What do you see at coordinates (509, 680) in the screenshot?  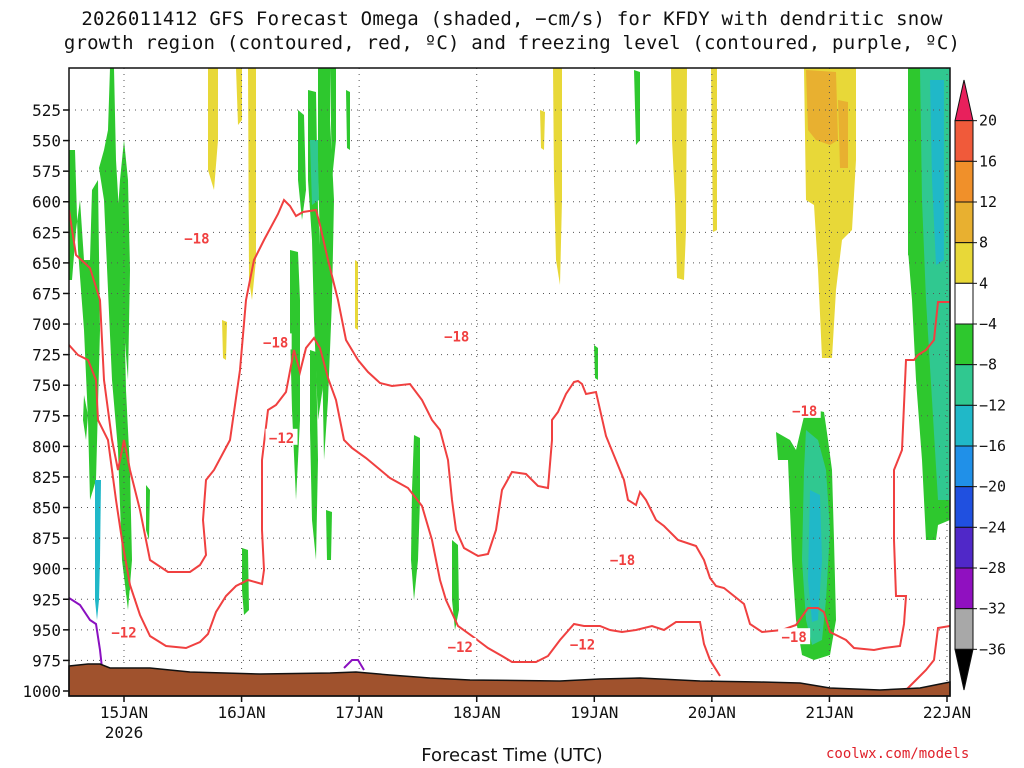 I see `terrain-surface` at bounding box center [509, 680].